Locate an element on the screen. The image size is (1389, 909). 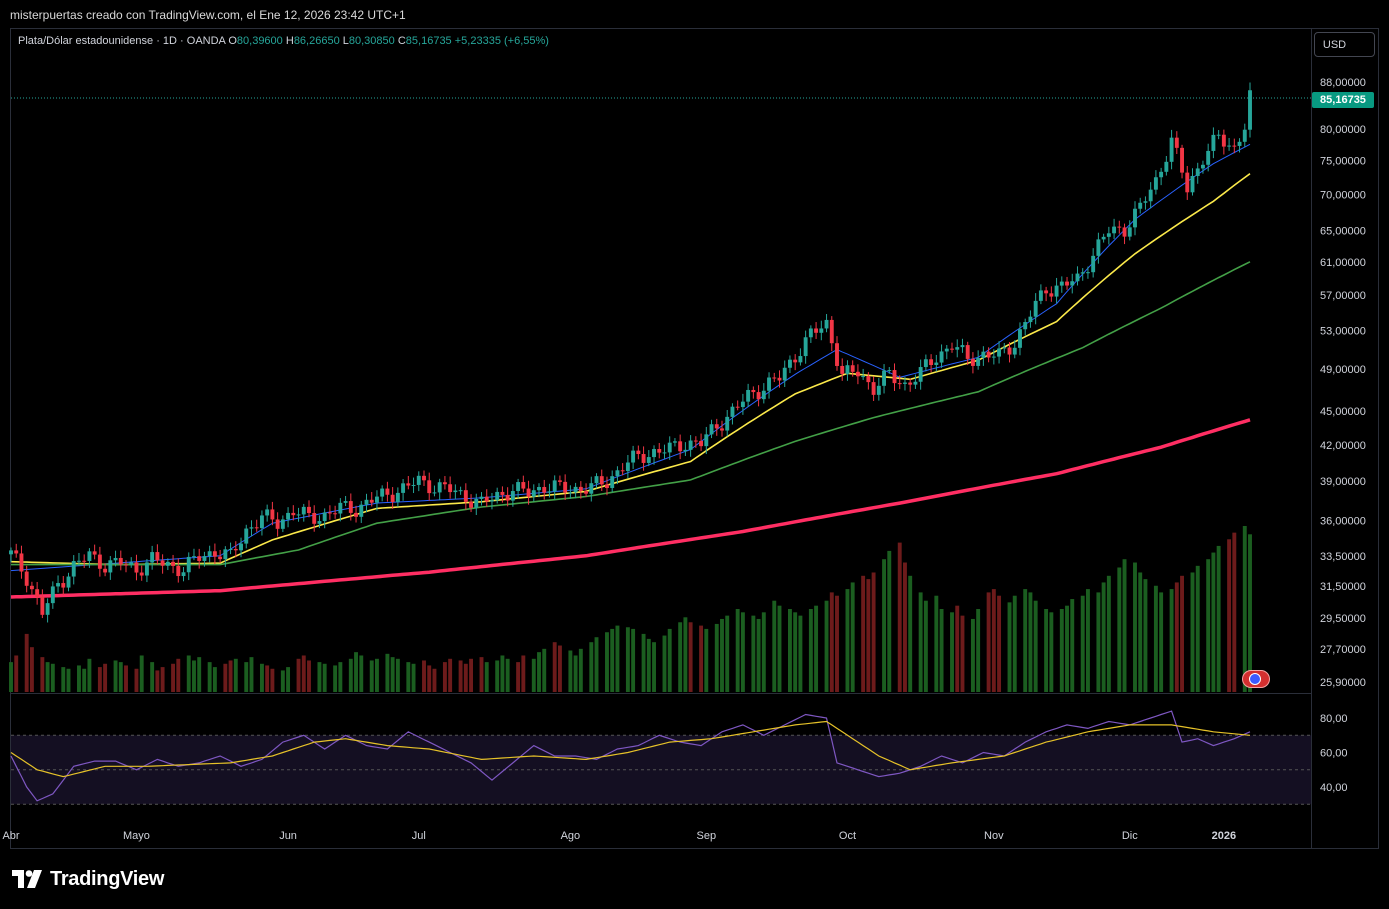
price-axis-label: 36,00000 is located at coordinates (1343, 521).